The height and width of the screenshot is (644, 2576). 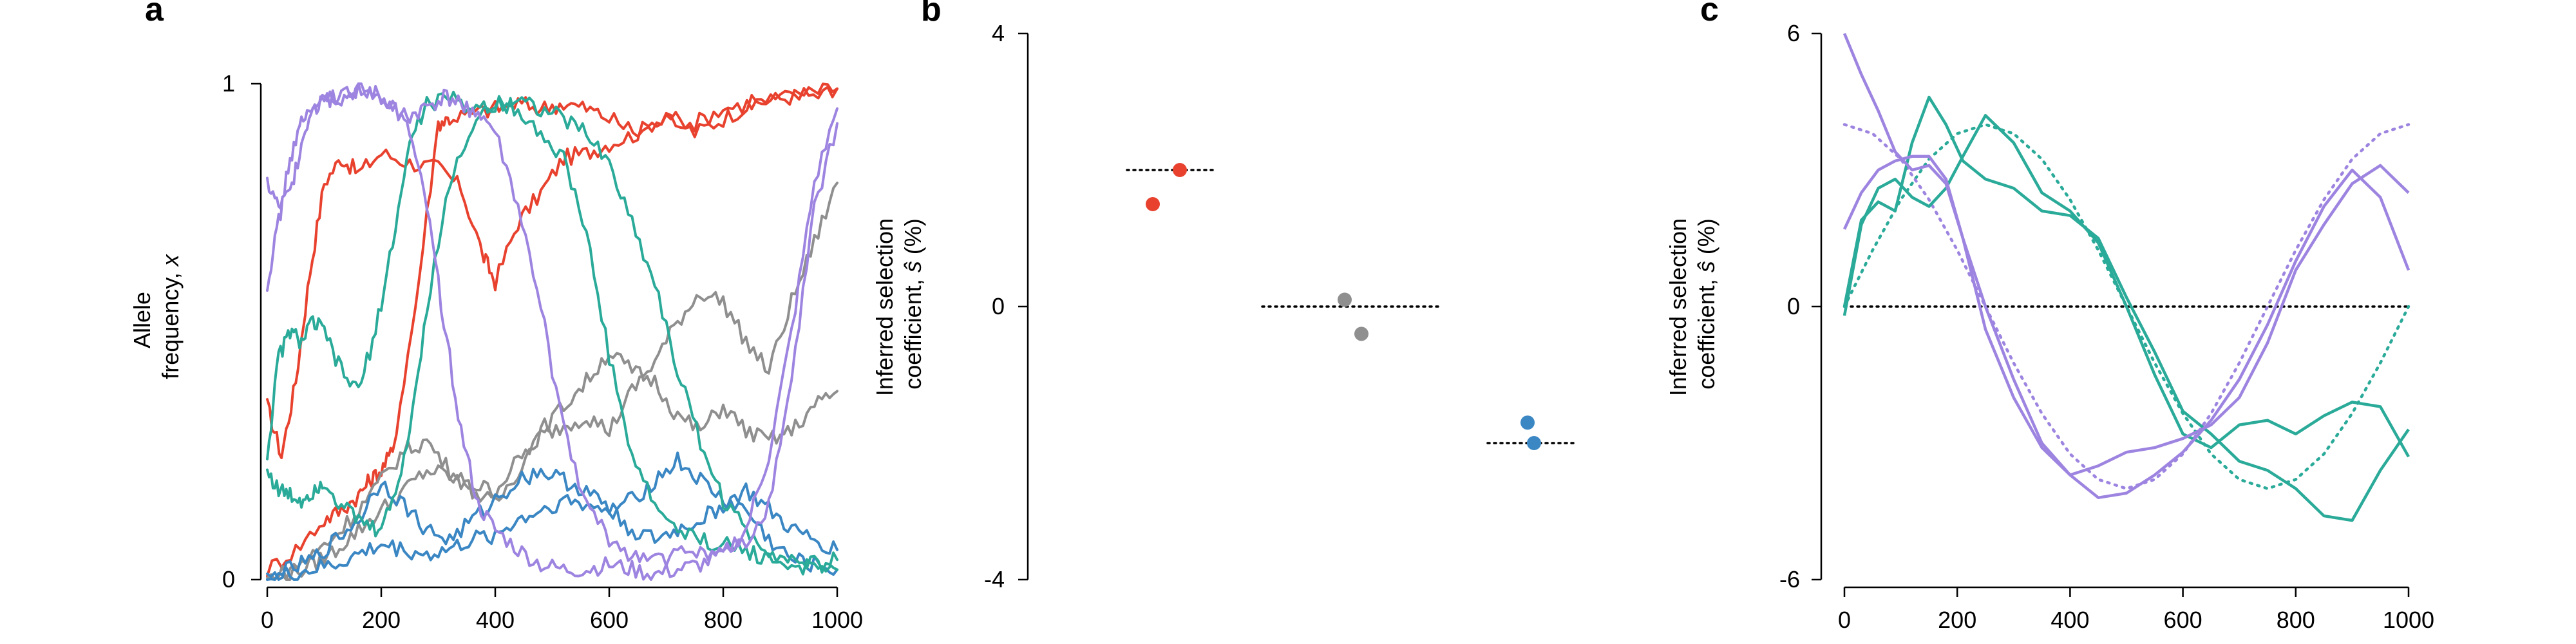 I want to click on panel-a-x-tick-label: 600, so click(x=609, y=620).